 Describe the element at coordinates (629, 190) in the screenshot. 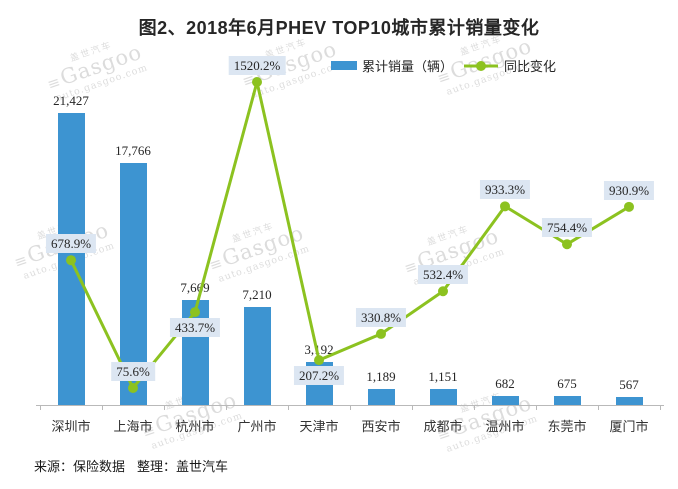

I see `percent-label: 930.9%` at that location.